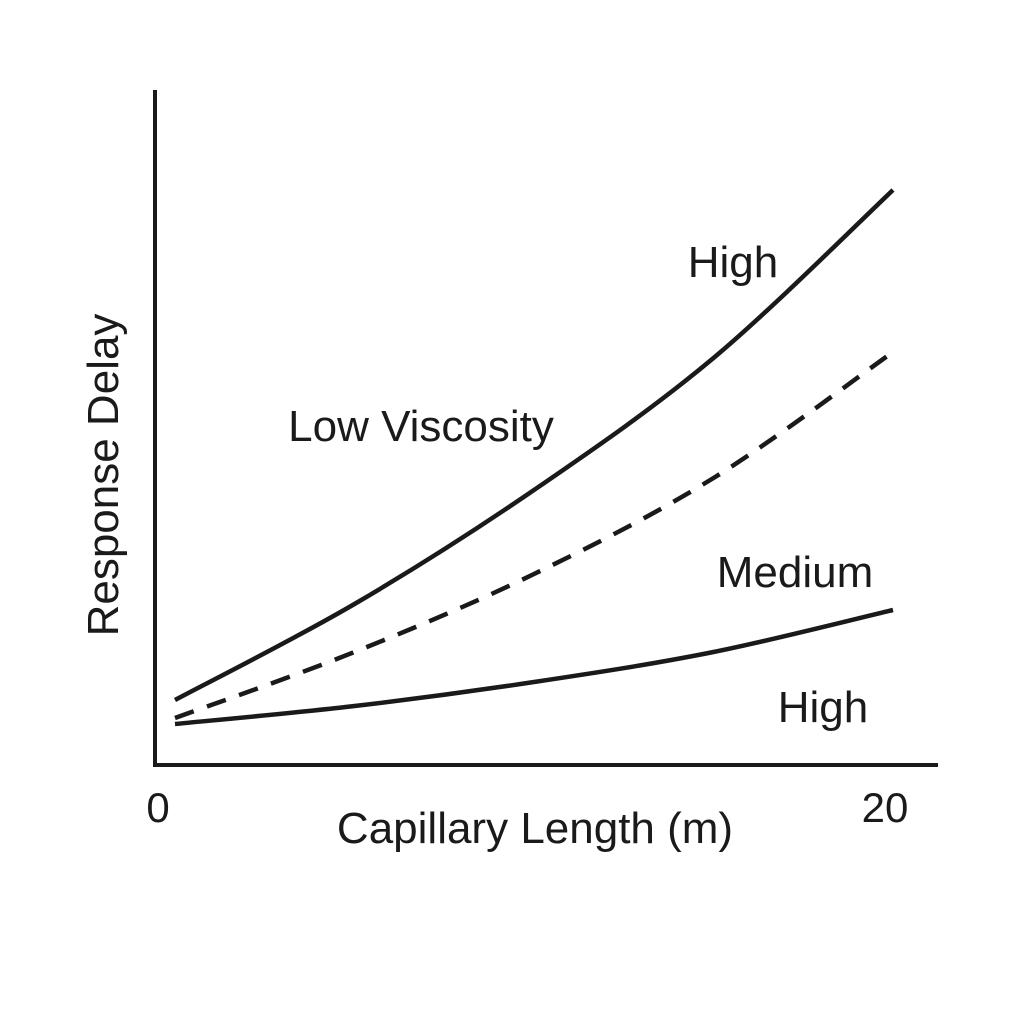 The width and height of the screenshot is (1024, 1024). What do you see at coordinates (421, 426) in the screenshot?
I see `annotation-low-viscosity: Low Viscosity` at bounding box center [421, 426].